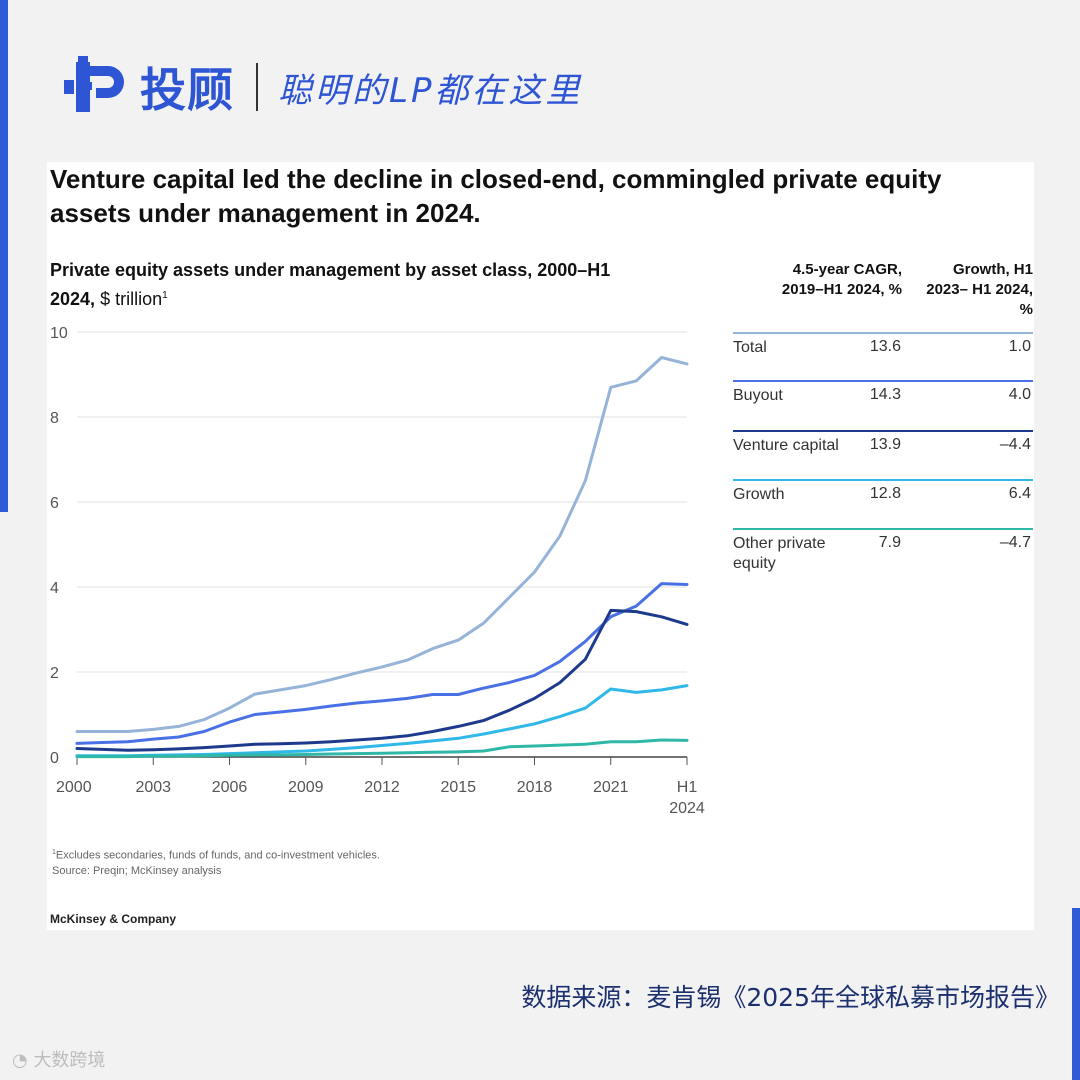  Describe the element at coordinates (382, 787) in the screenshot. I see `x-tick-label: 2012` at that location.